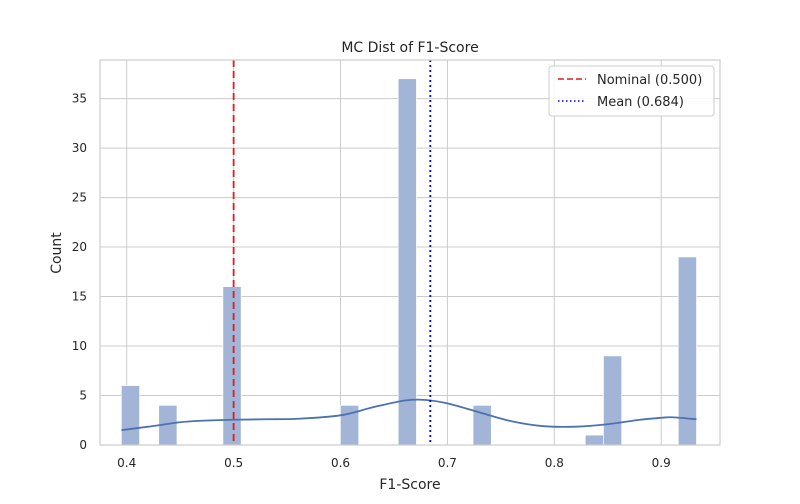 This screenshot has height=504, width=800. Describe the element at coordinates (233, 463) in the screenshot. I see `x-tick-label: 0.5` at that location.